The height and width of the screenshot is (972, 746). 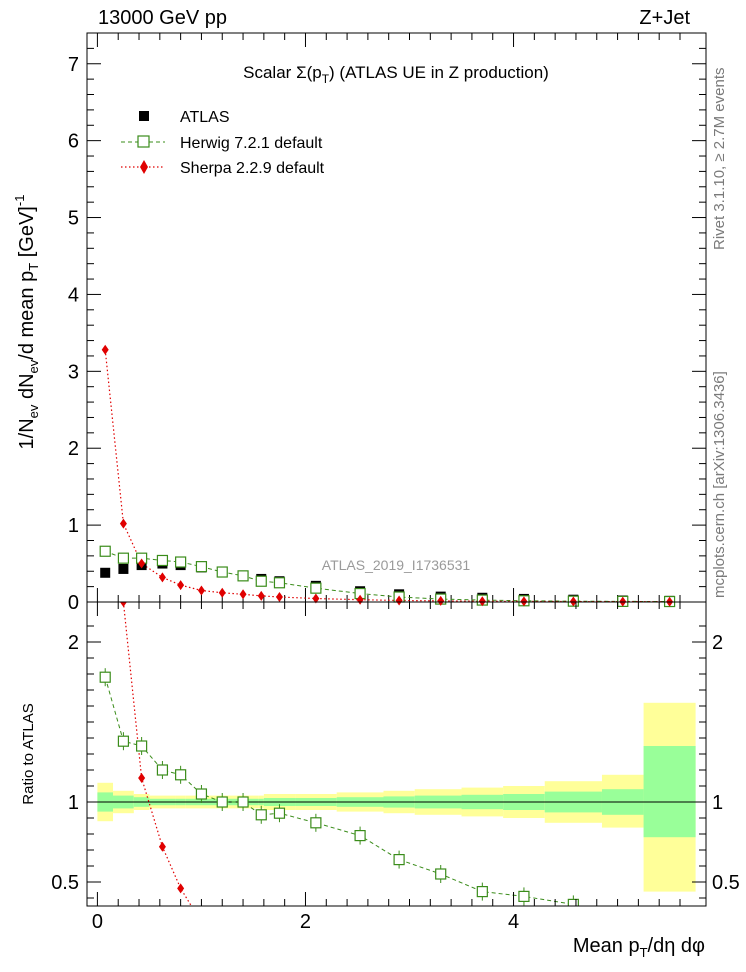 What do you see at coordinates (73, 142) in the screenshot?
I see `main-ytick-label: 6` at bounding box center [73, 142].